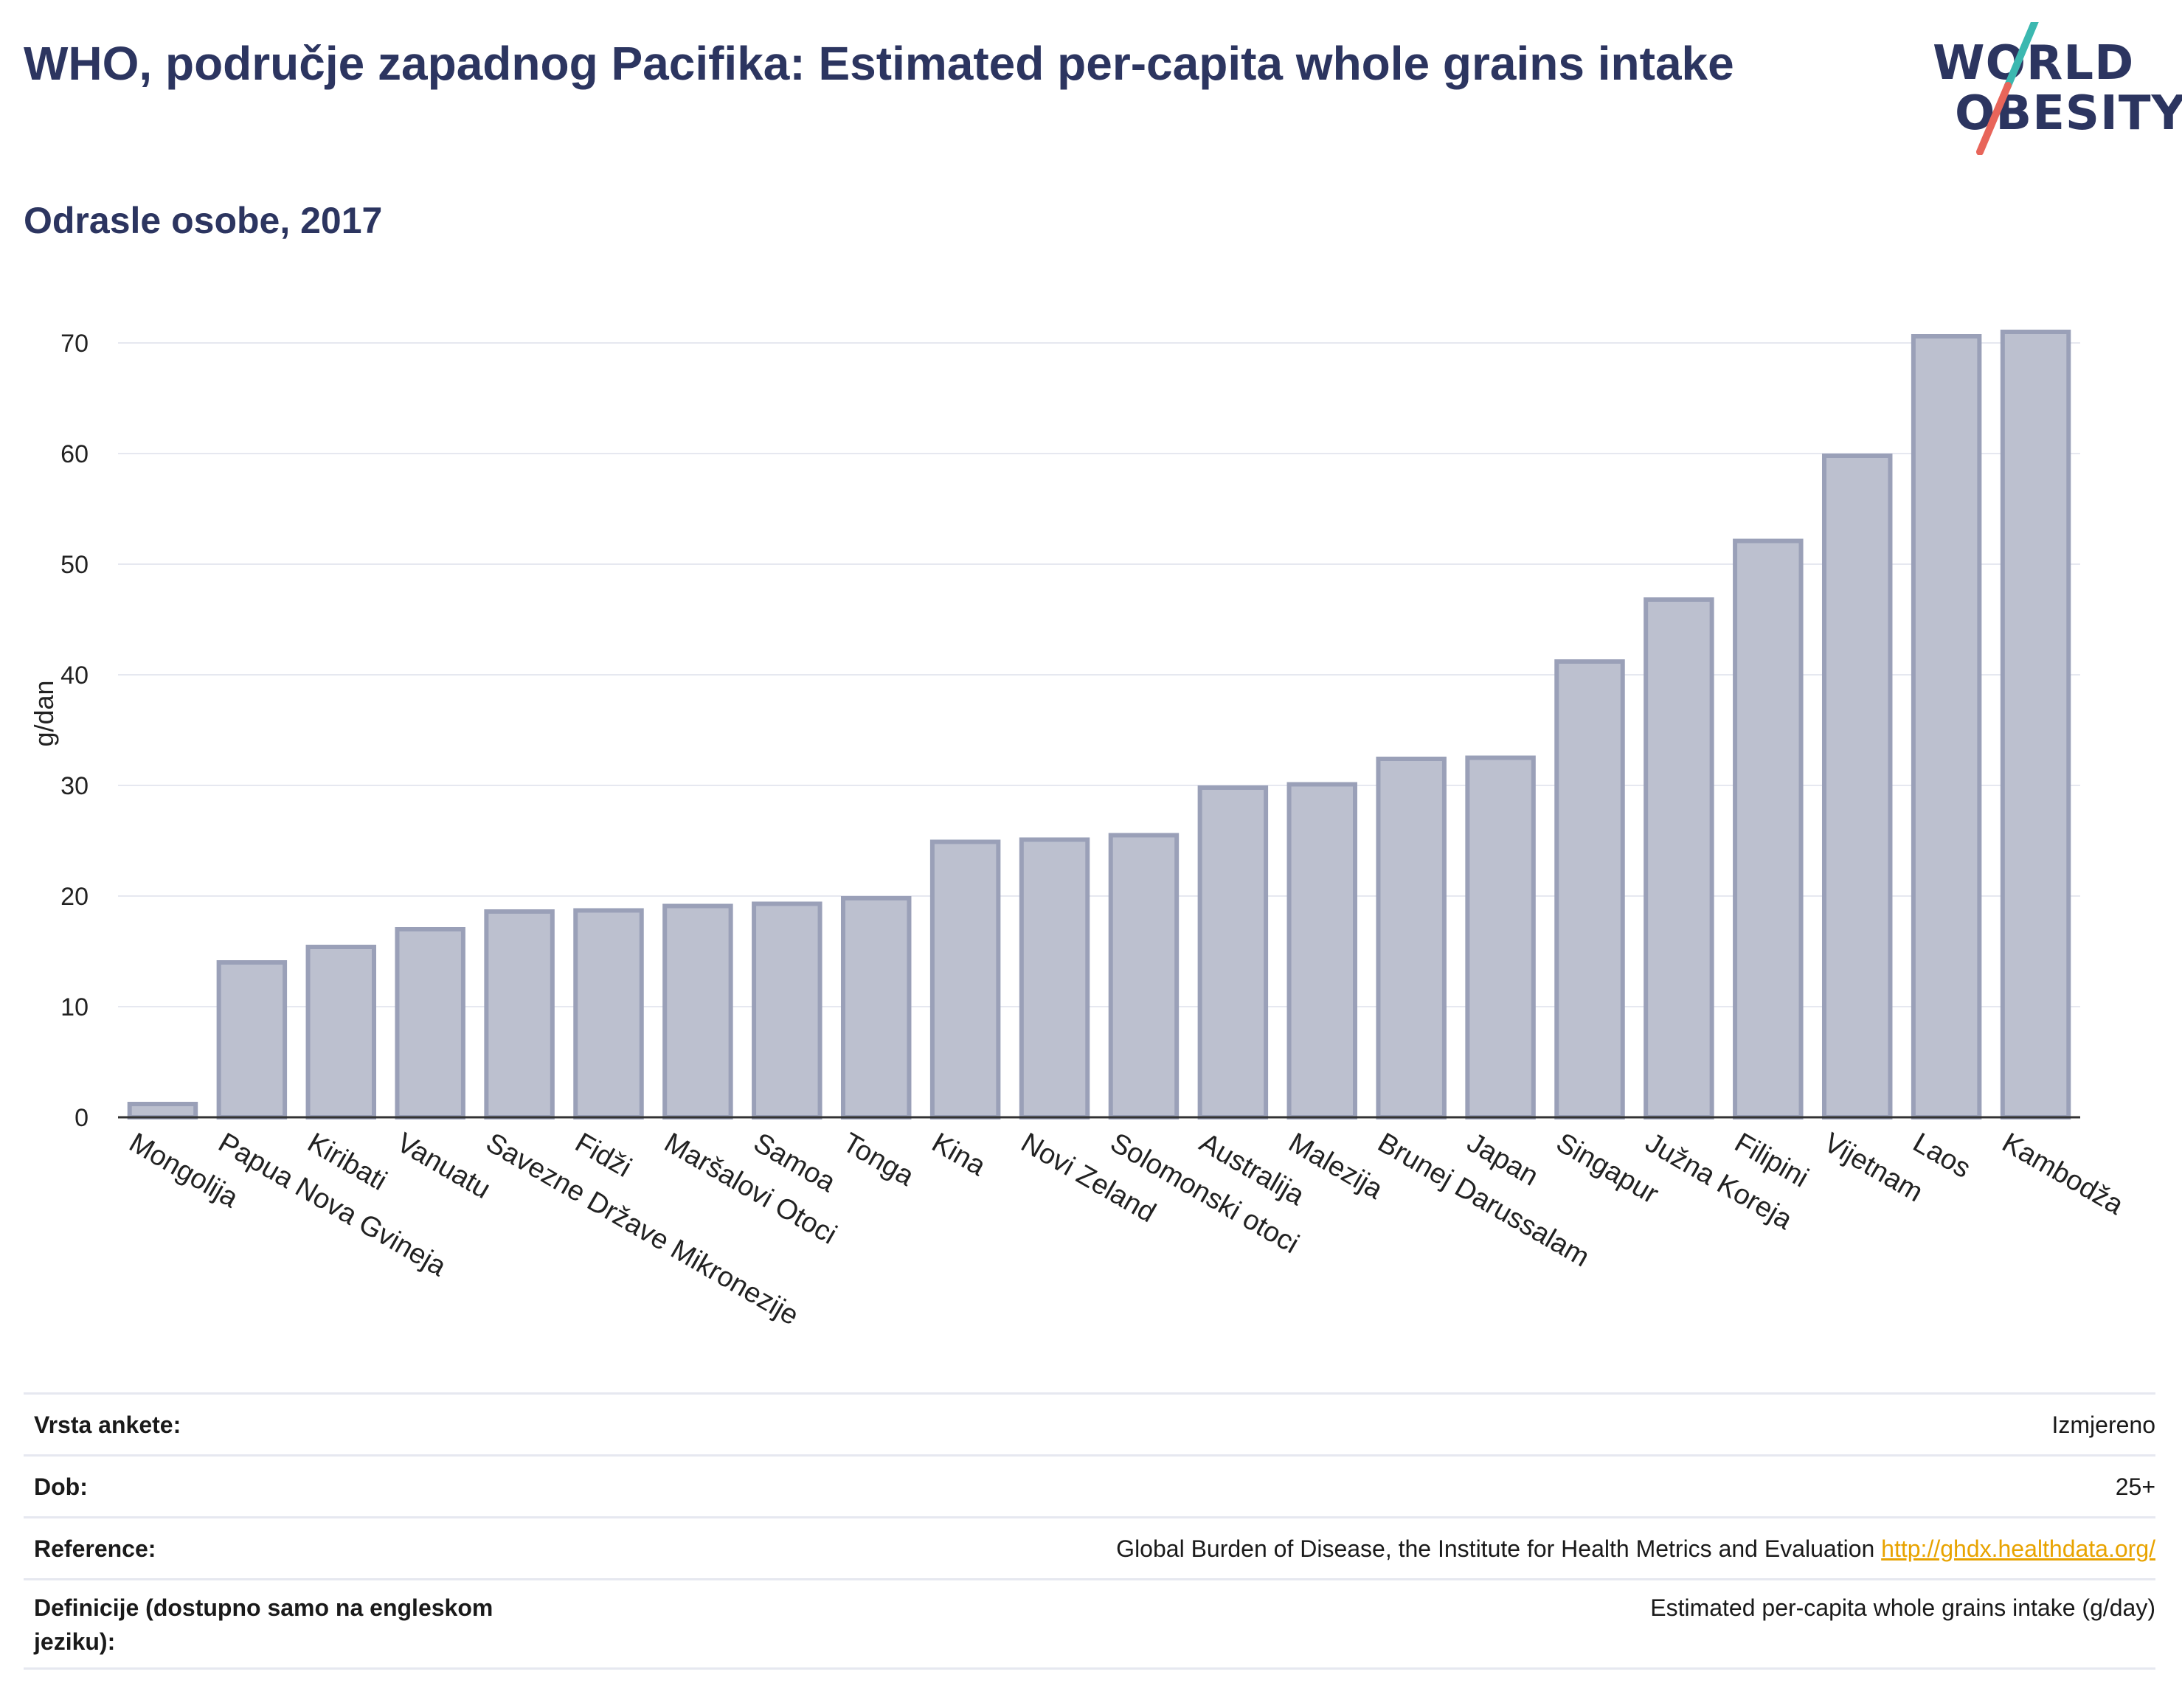 This screenshot has width=2182, height=1708. Describe the element at coordinates (444, 1166) in the screenshot. I see `x-tick-label: Vanuatu` at that location.